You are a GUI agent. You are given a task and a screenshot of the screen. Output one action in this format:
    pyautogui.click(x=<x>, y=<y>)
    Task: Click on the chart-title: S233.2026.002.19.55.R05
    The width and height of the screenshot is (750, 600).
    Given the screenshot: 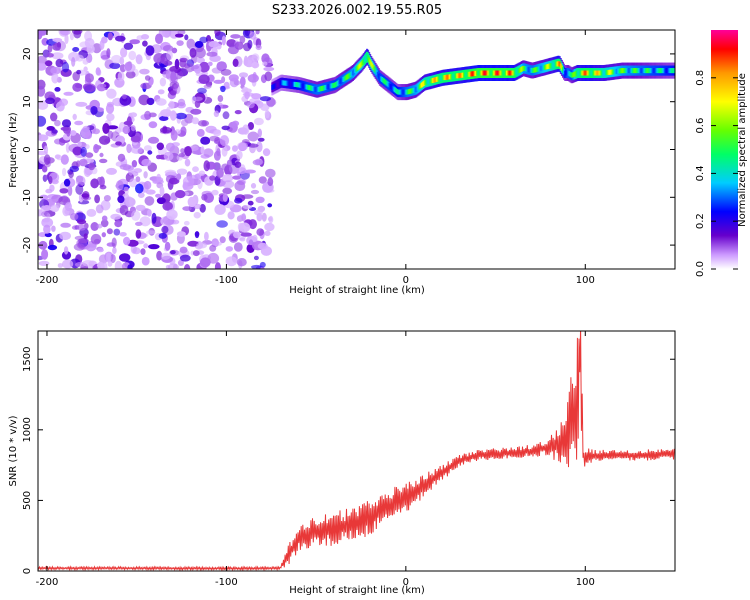 What is the action you would take?
    pyautogui.click(x=357, y=10)
    